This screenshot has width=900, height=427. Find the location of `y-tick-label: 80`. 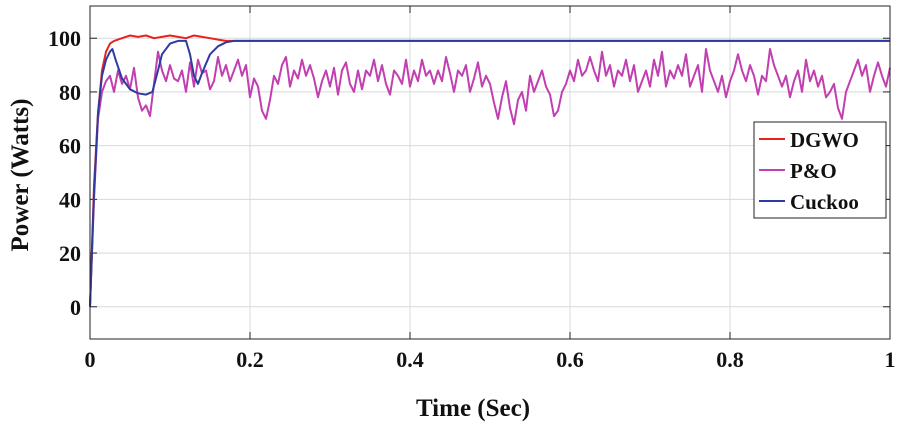

y-tick-label: 80 is located at coordinates (70, 92).